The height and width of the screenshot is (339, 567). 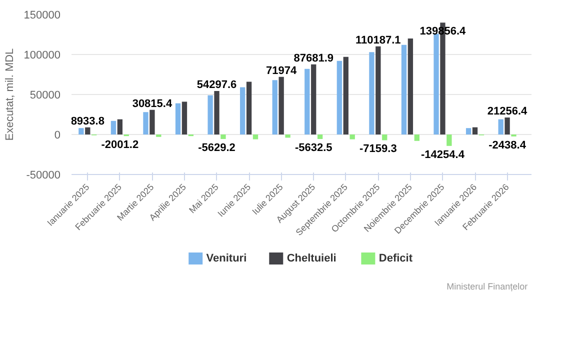 I want to click on data-label: -2001.2, so click(x=120, y=145).